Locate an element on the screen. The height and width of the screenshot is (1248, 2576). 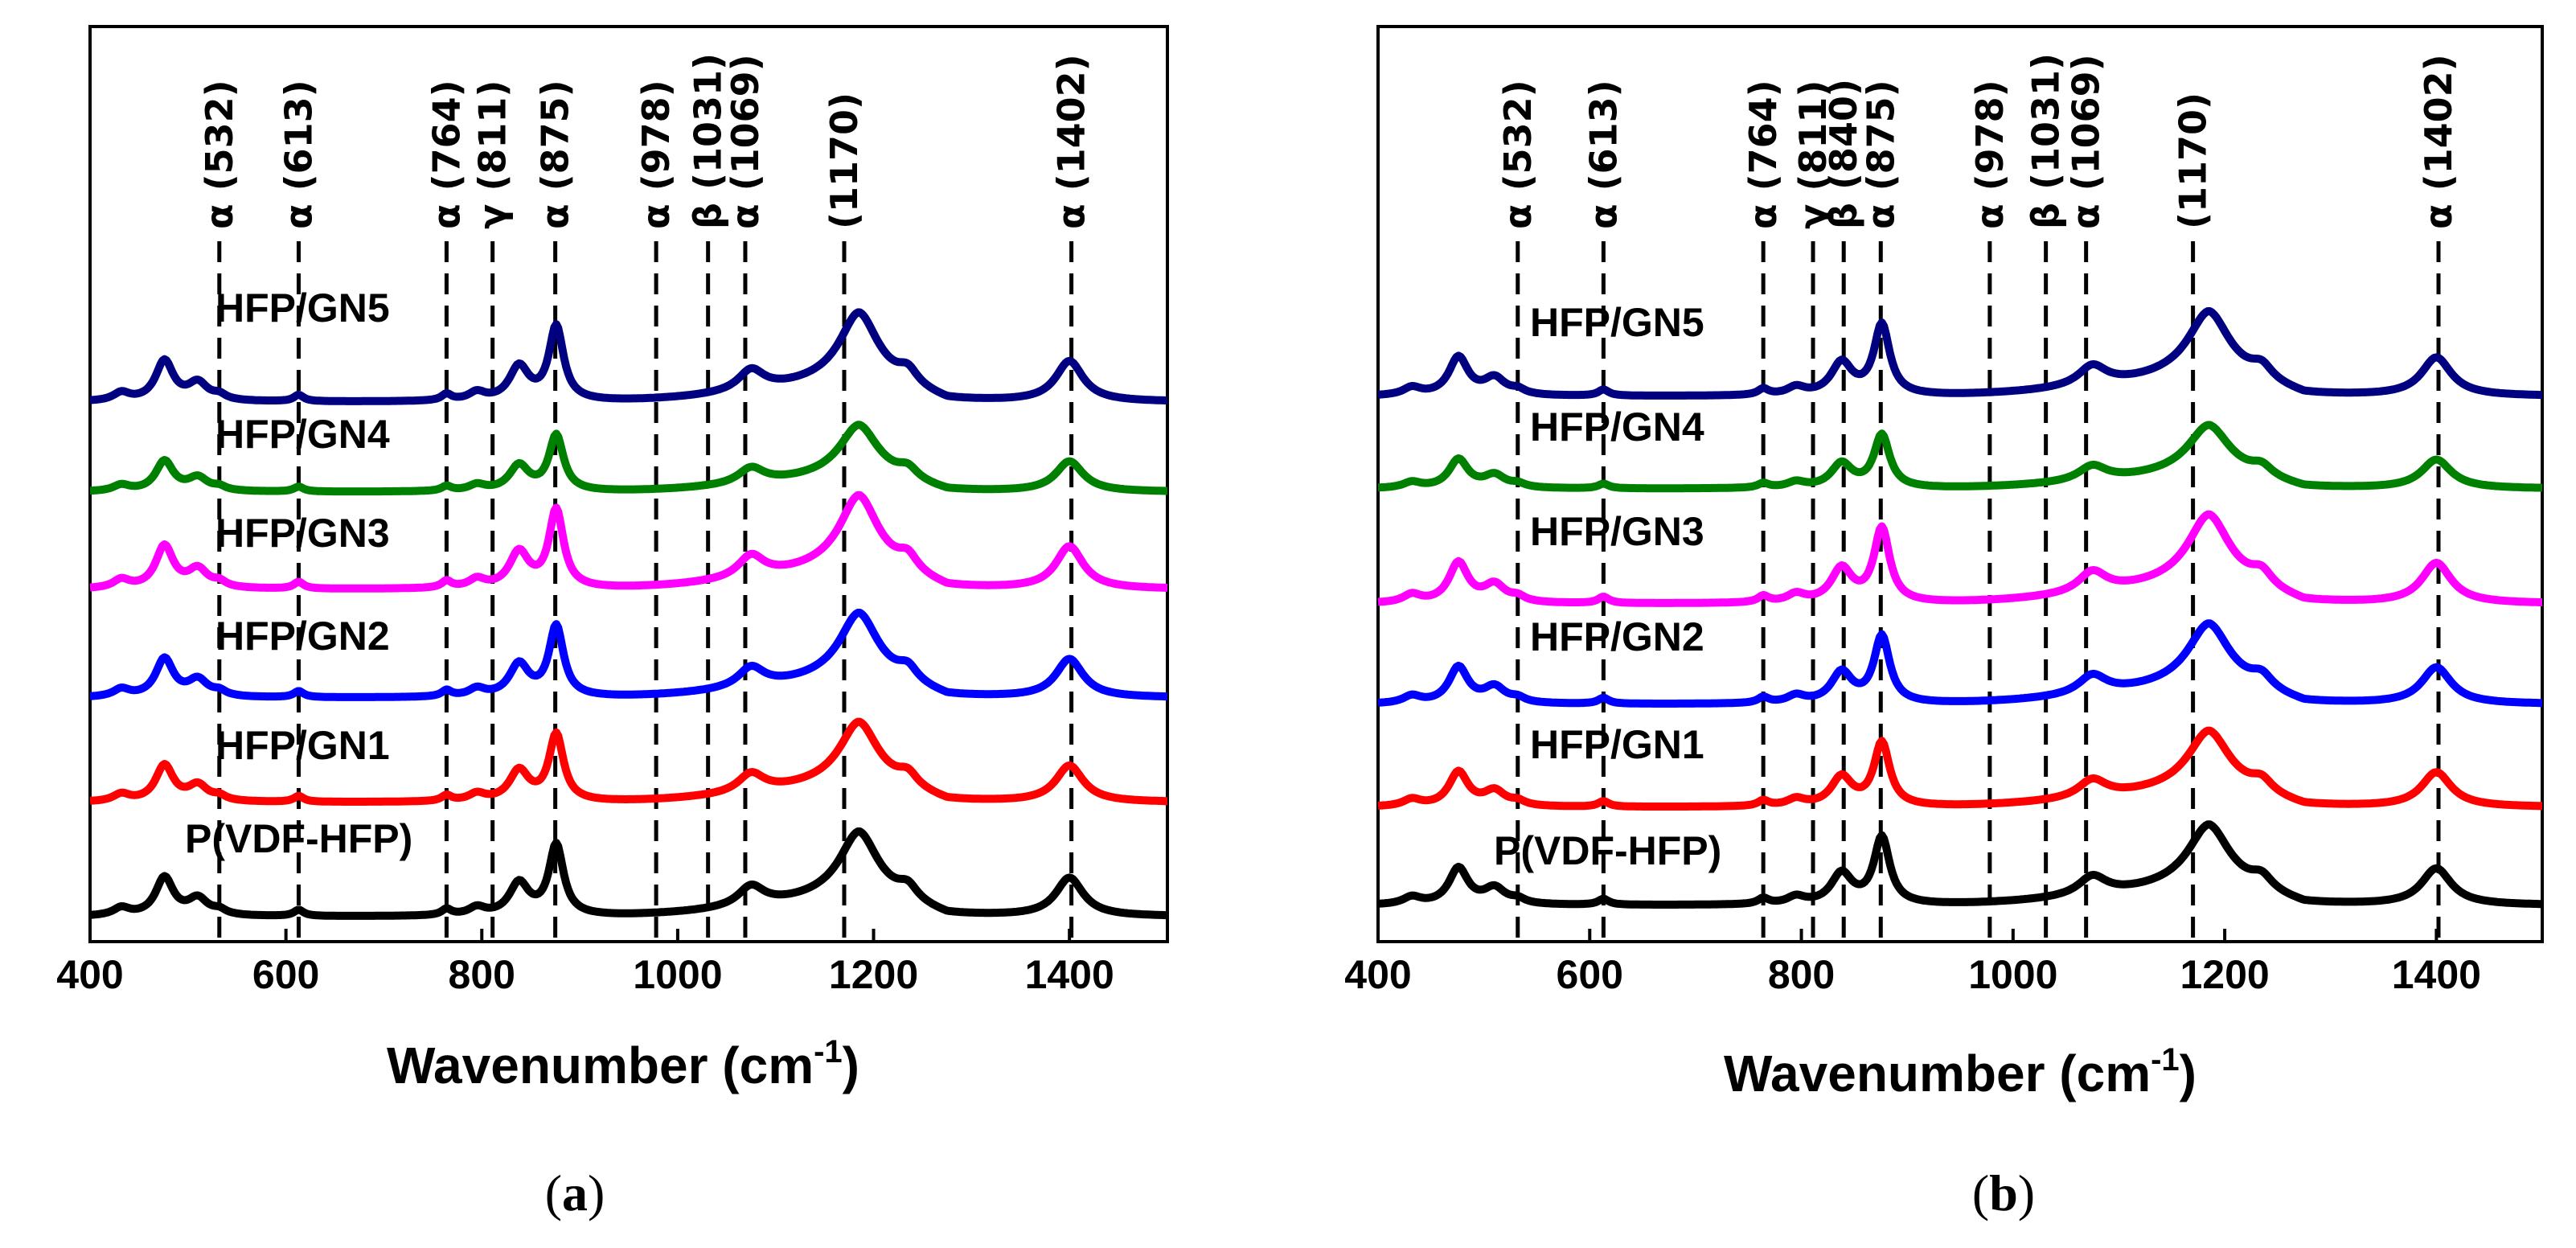
peak-label-840: β (840) is located at coordinates (1843, 154).